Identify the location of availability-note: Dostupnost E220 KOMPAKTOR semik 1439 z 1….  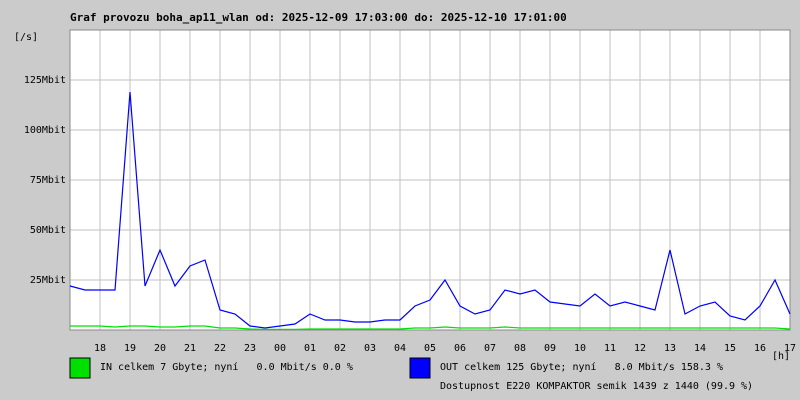
(596, 386).